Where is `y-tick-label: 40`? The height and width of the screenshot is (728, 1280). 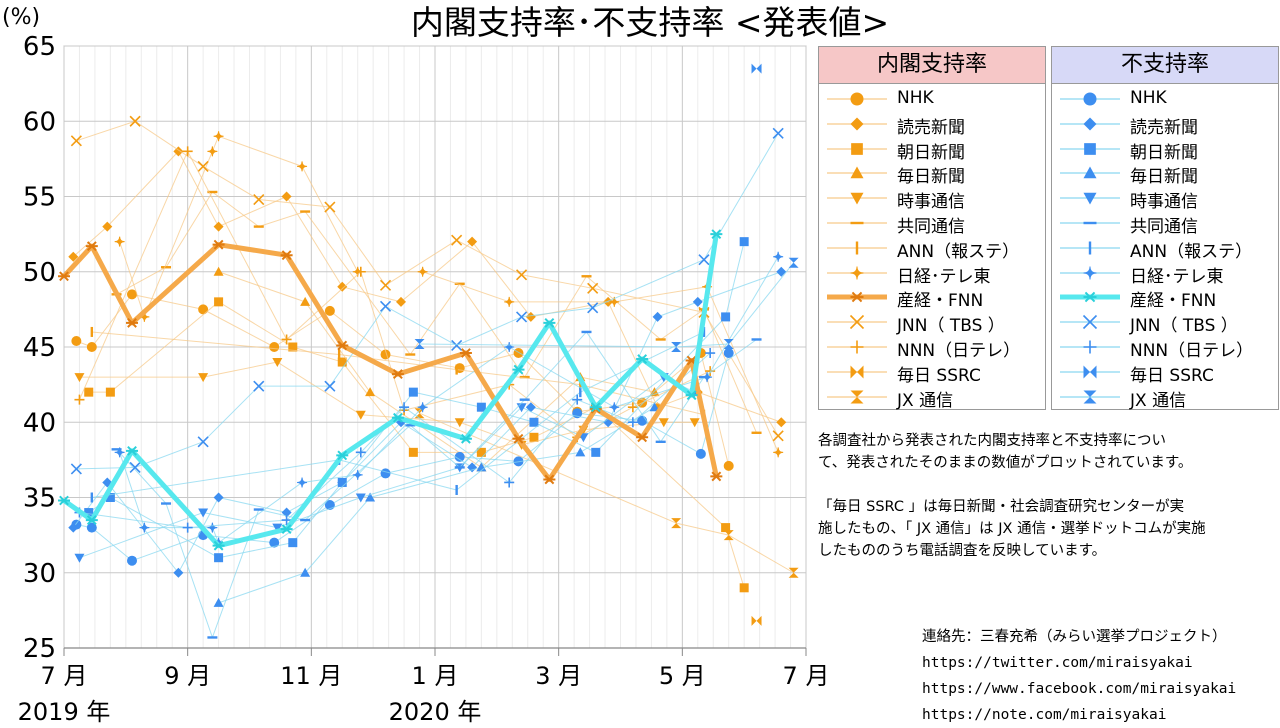 y-tick-label: 40 is located at coordinates (39, 423).